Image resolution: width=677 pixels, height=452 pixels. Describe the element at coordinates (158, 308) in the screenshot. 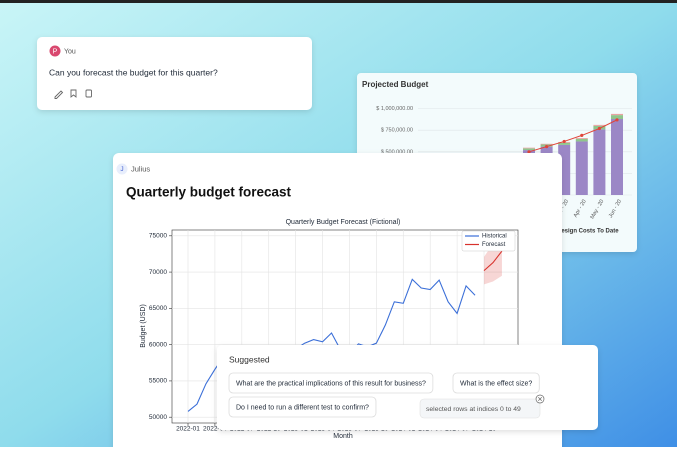

I see `y-tick-label: 65000` at that location.